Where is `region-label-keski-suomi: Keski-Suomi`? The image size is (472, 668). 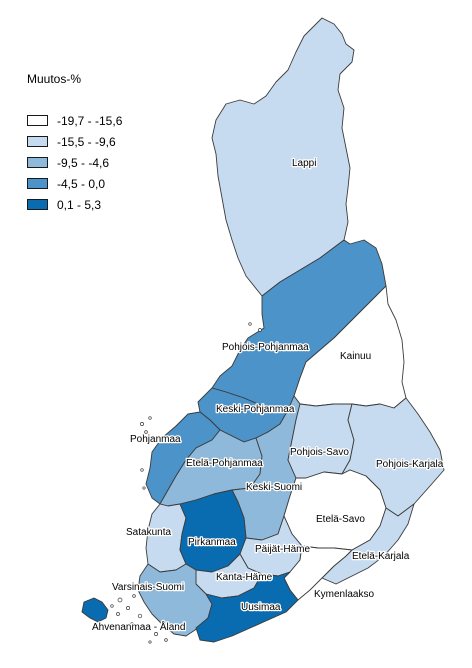
region-label-keski-suomi: Keski-Suomi is located at coordinates (274, 487).